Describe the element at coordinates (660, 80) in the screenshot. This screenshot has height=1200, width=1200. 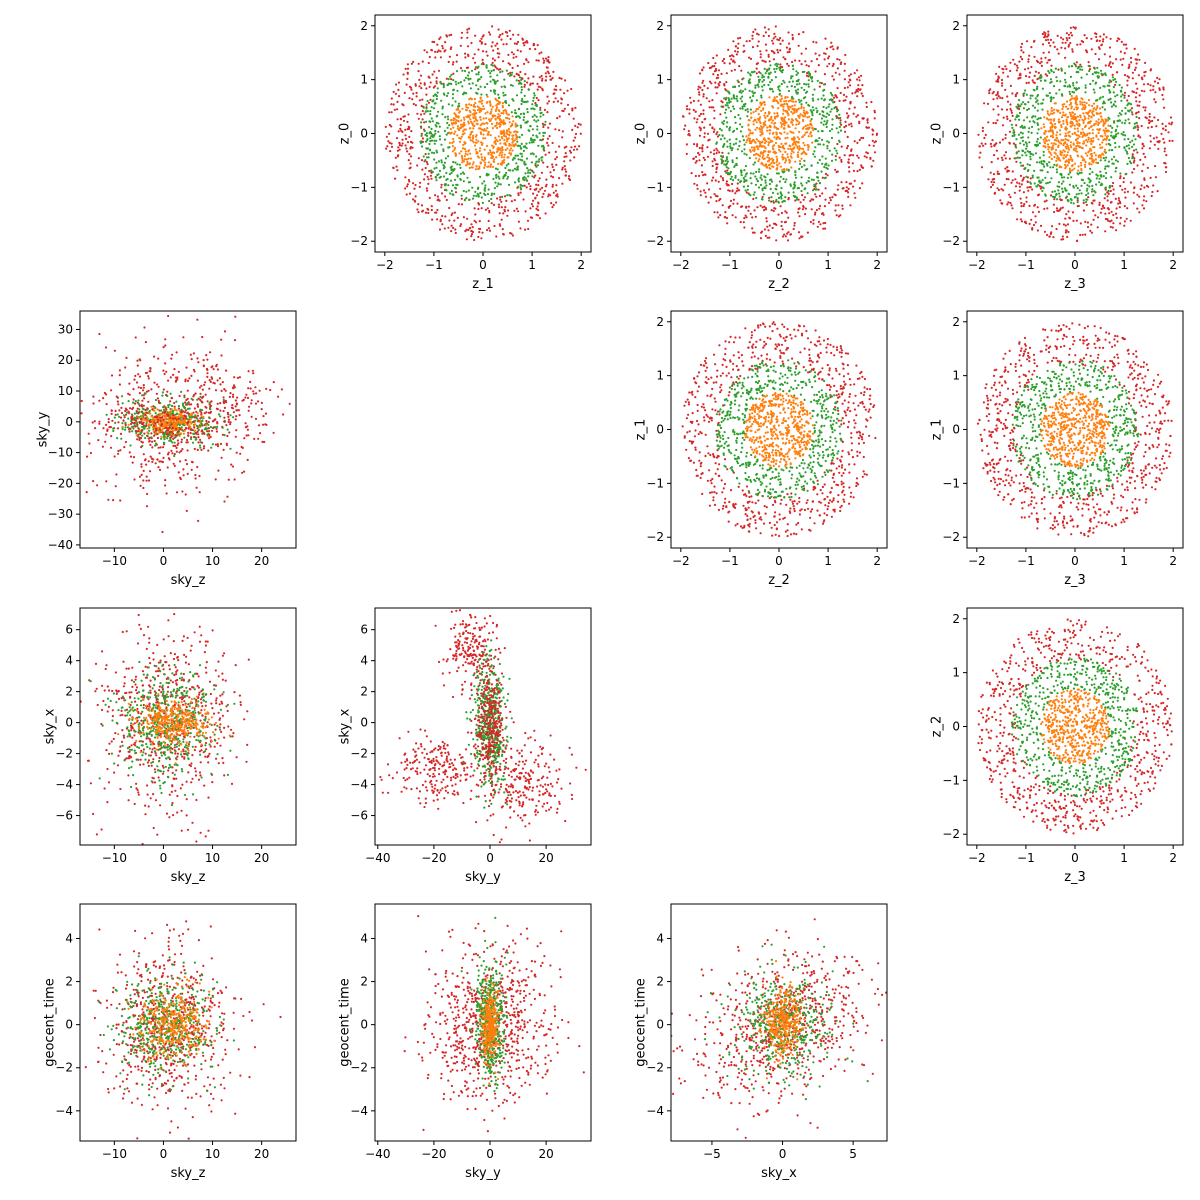
I see `y-tick-label: 1` at that location.